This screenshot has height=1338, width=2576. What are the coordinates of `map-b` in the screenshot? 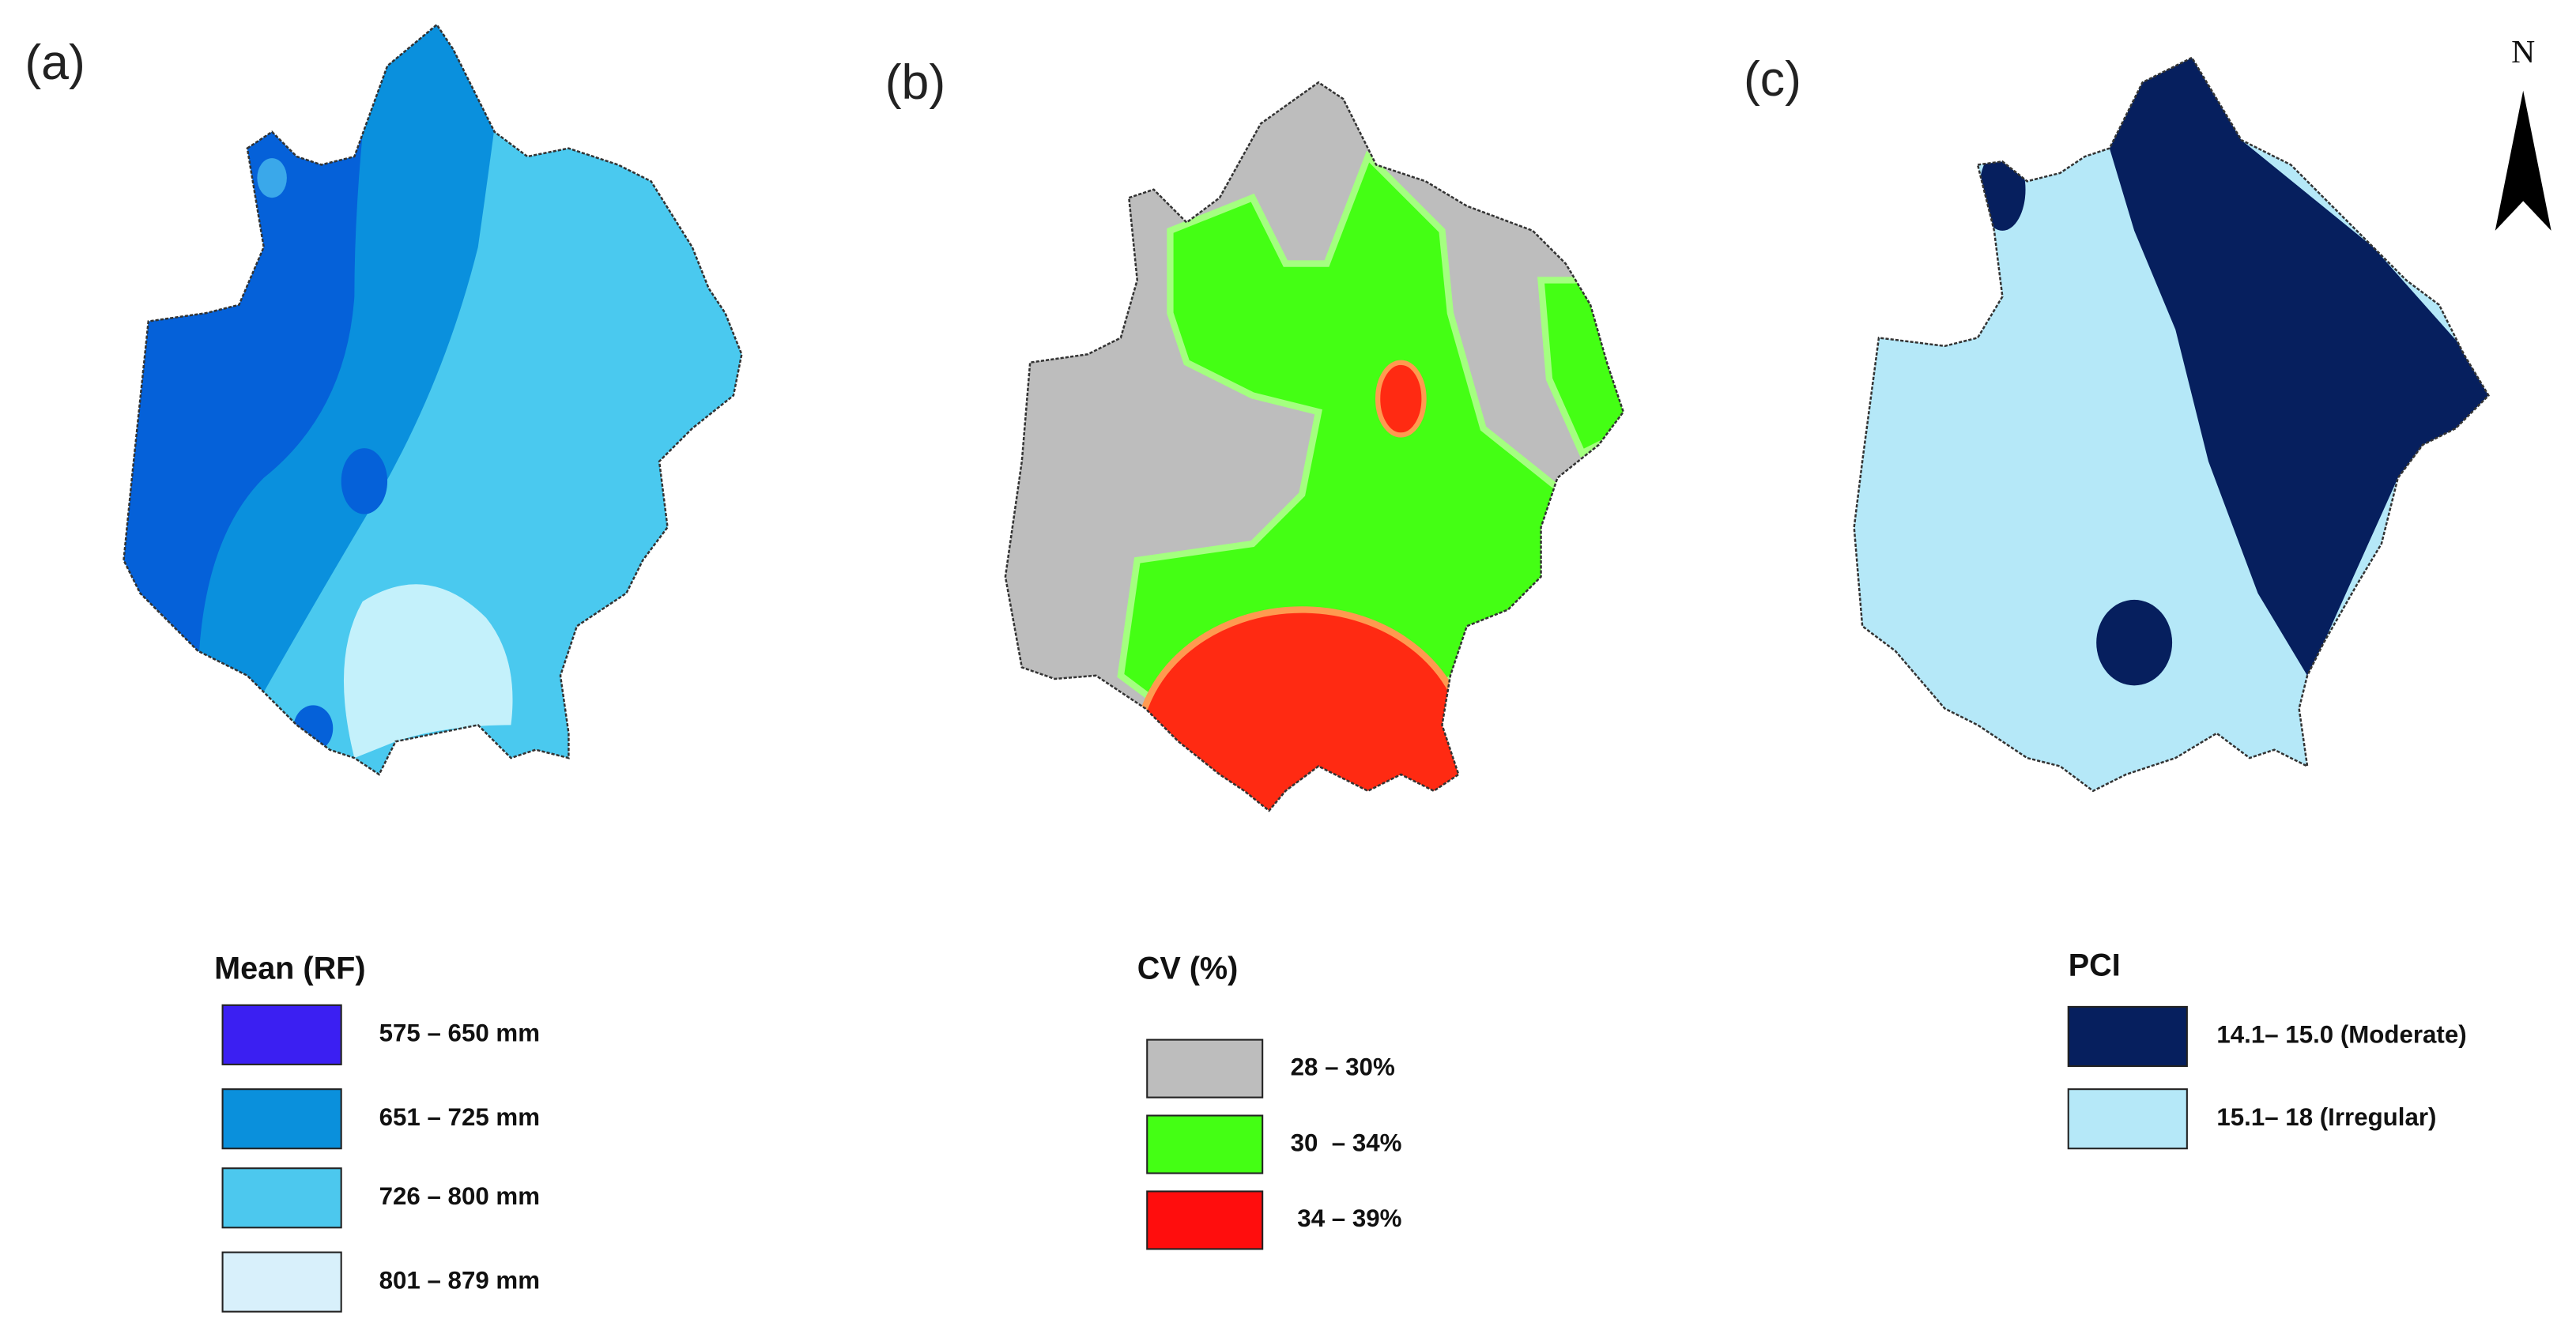 It's located at (1314, 446).